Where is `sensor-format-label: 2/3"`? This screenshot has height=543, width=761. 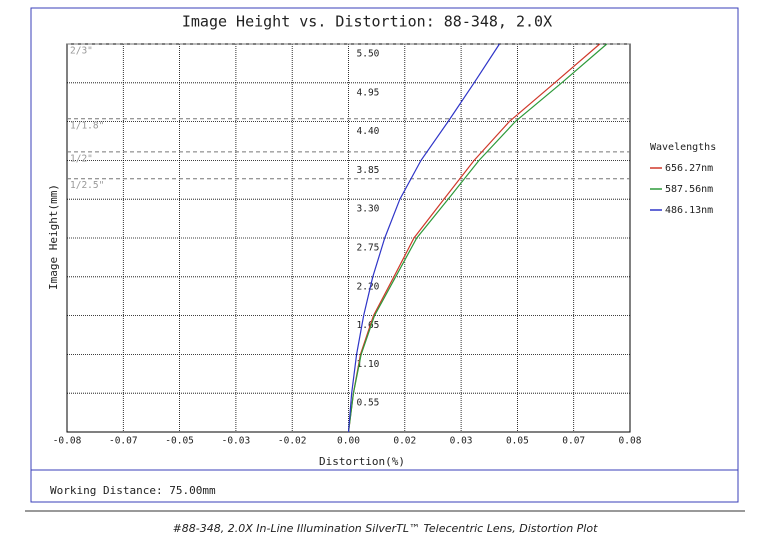 sensor-format-label: 2/3" is located at coordinates (81, 51).